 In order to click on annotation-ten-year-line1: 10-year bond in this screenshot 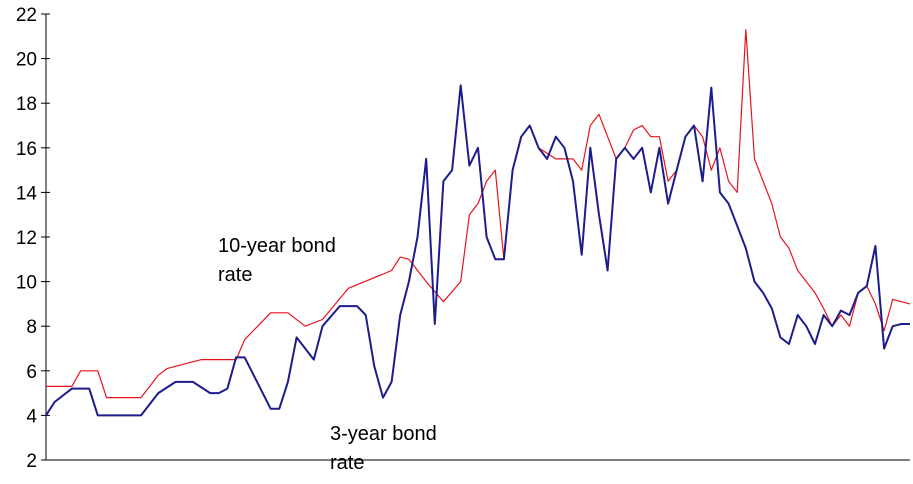, I will do `click(277, 246)`.